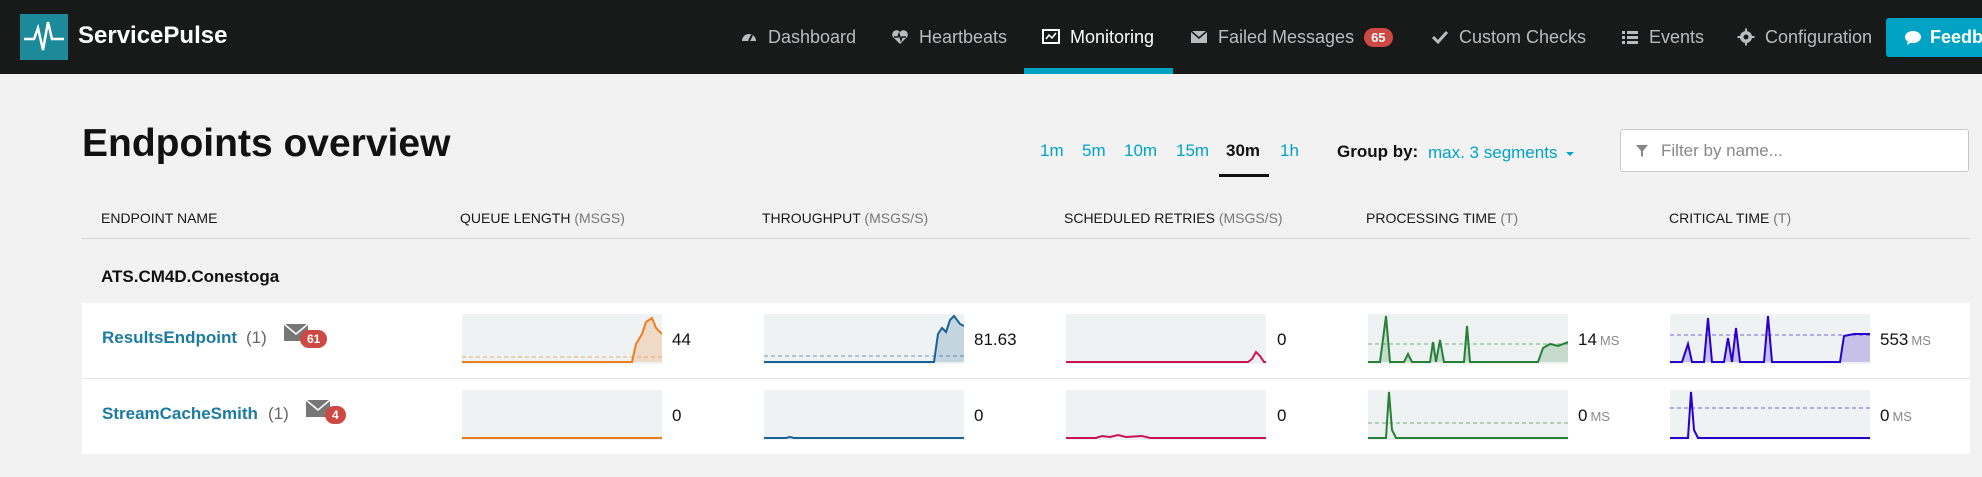  I want to click on group-by-label: Group by:, so click(1378, 151).